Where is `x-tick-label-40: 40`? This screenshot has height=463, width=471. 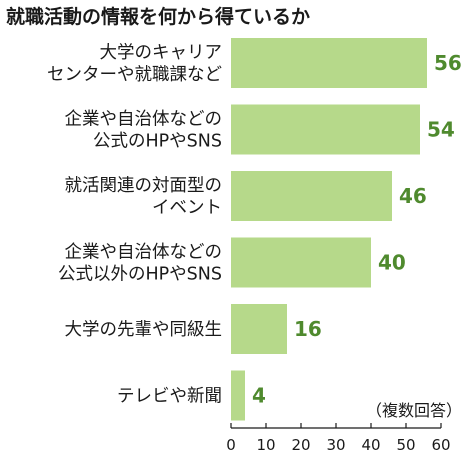
x-tick-label-40: 40 is located at coordinates (370, 445).